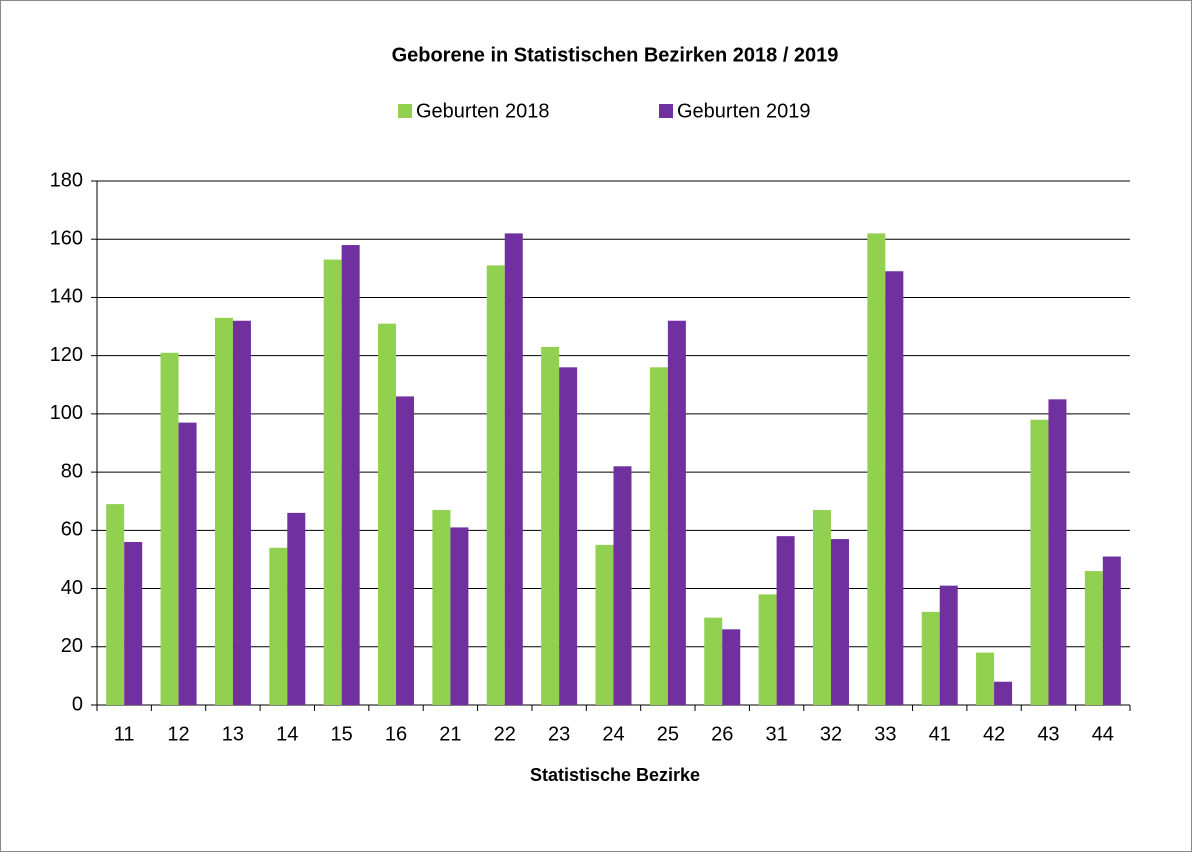 This screenshot has width=1192, height=852. What do you see at coordinates (124, 734) in the screenshot?
I see `x-tick-label: 11` at bounding box center [124, 734].